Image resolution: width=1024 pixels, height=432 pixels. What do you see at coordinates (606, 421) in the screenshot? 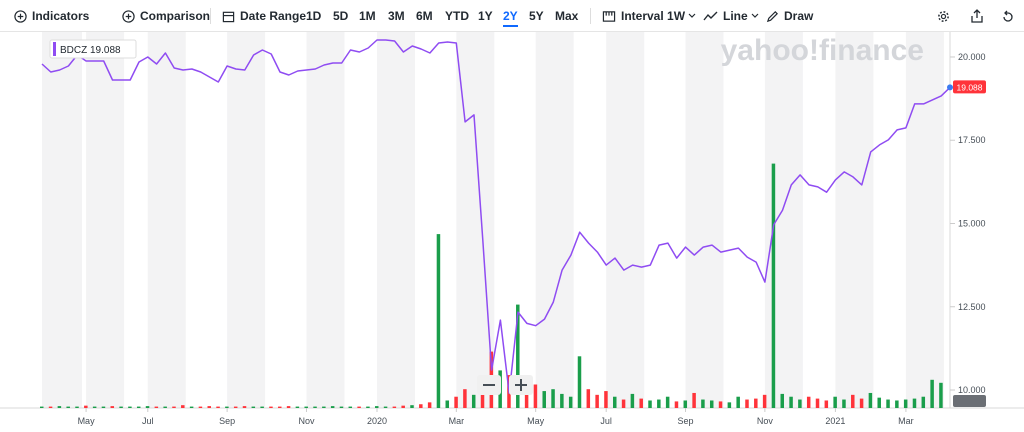
I see `x-tick-label: Jul` at bounding box center [606, 421].